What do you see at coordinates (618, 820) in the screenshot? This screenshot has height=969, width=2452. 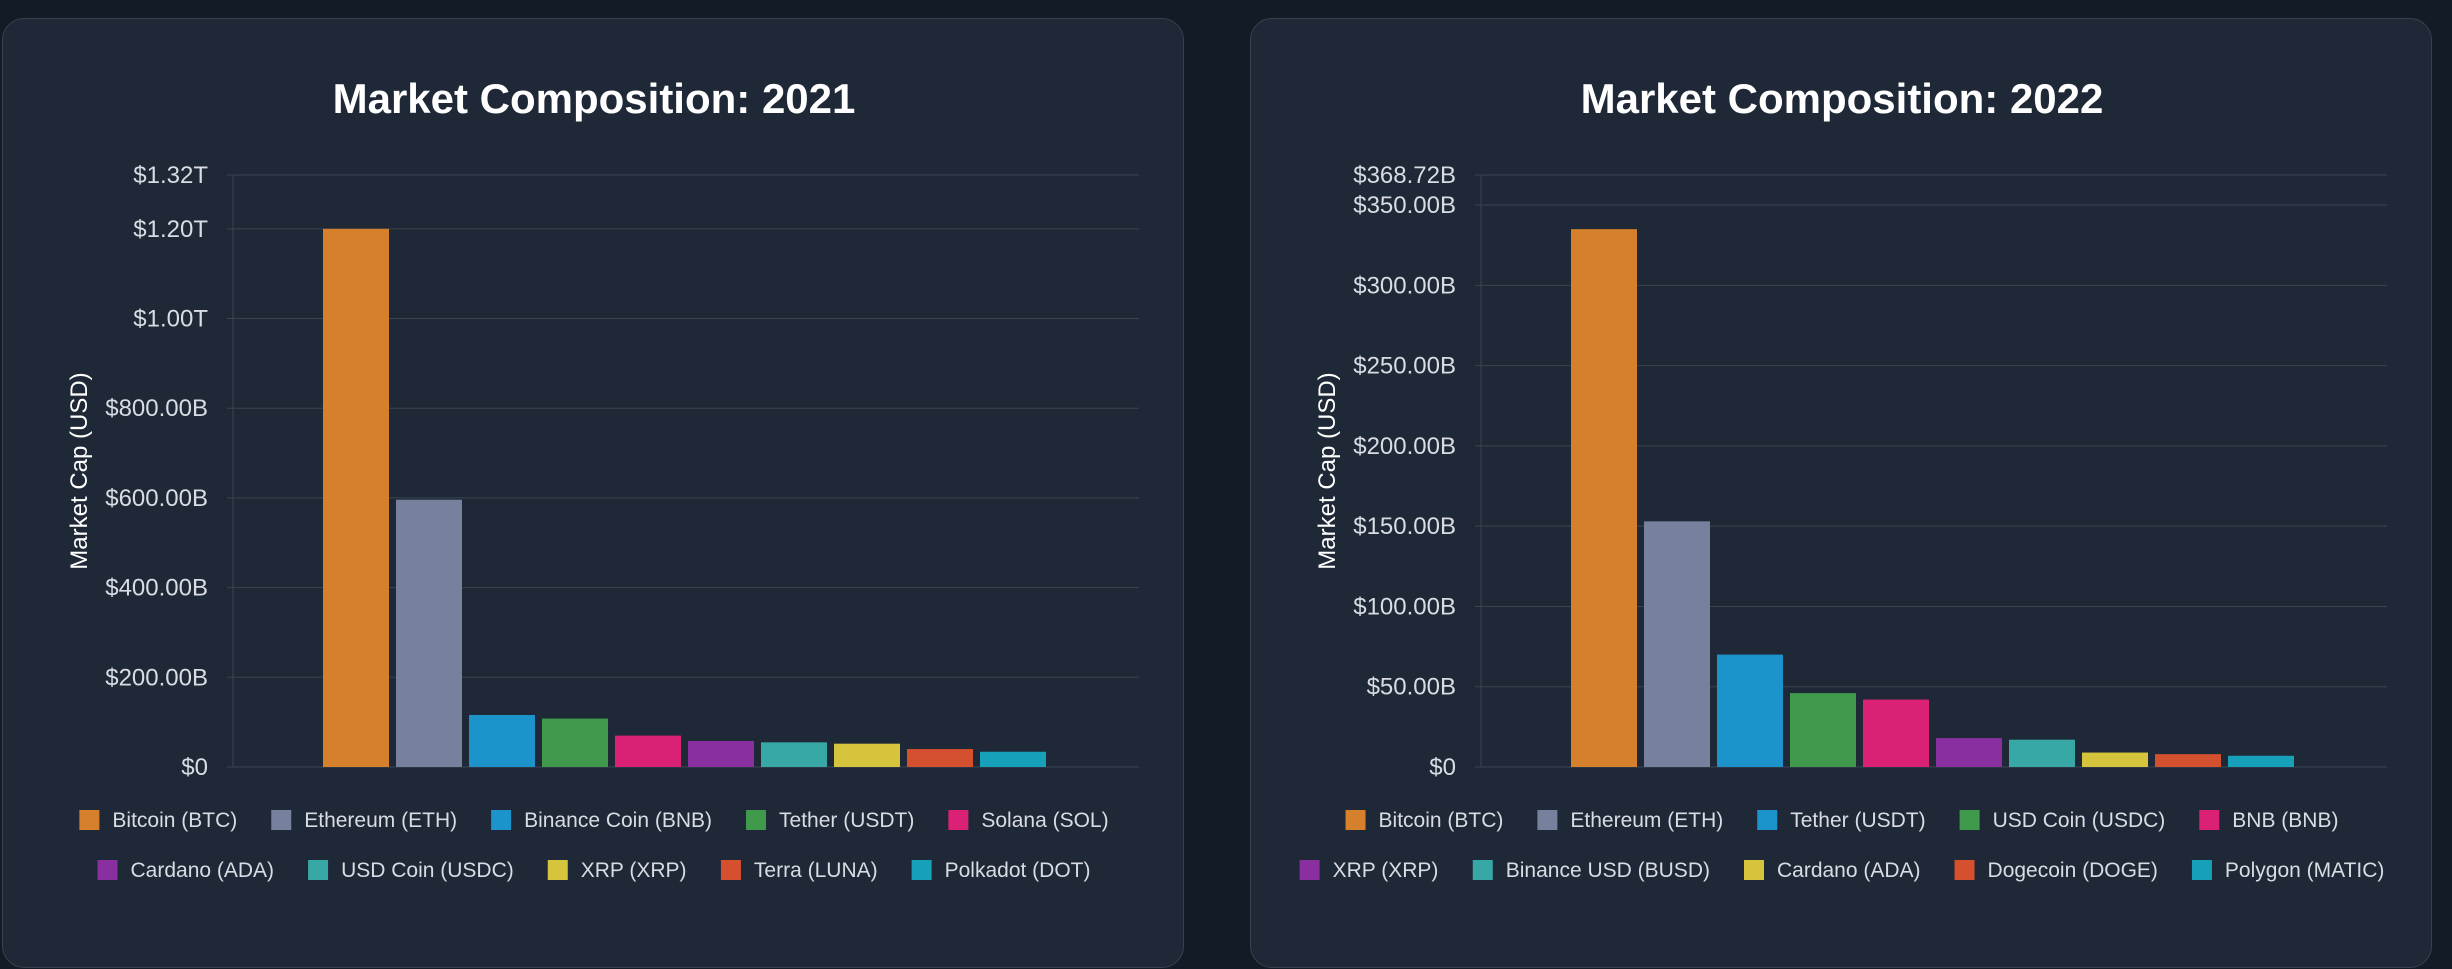 I see `legend-label: Binance Coin (BNB)` at bounding box center [618, 820].